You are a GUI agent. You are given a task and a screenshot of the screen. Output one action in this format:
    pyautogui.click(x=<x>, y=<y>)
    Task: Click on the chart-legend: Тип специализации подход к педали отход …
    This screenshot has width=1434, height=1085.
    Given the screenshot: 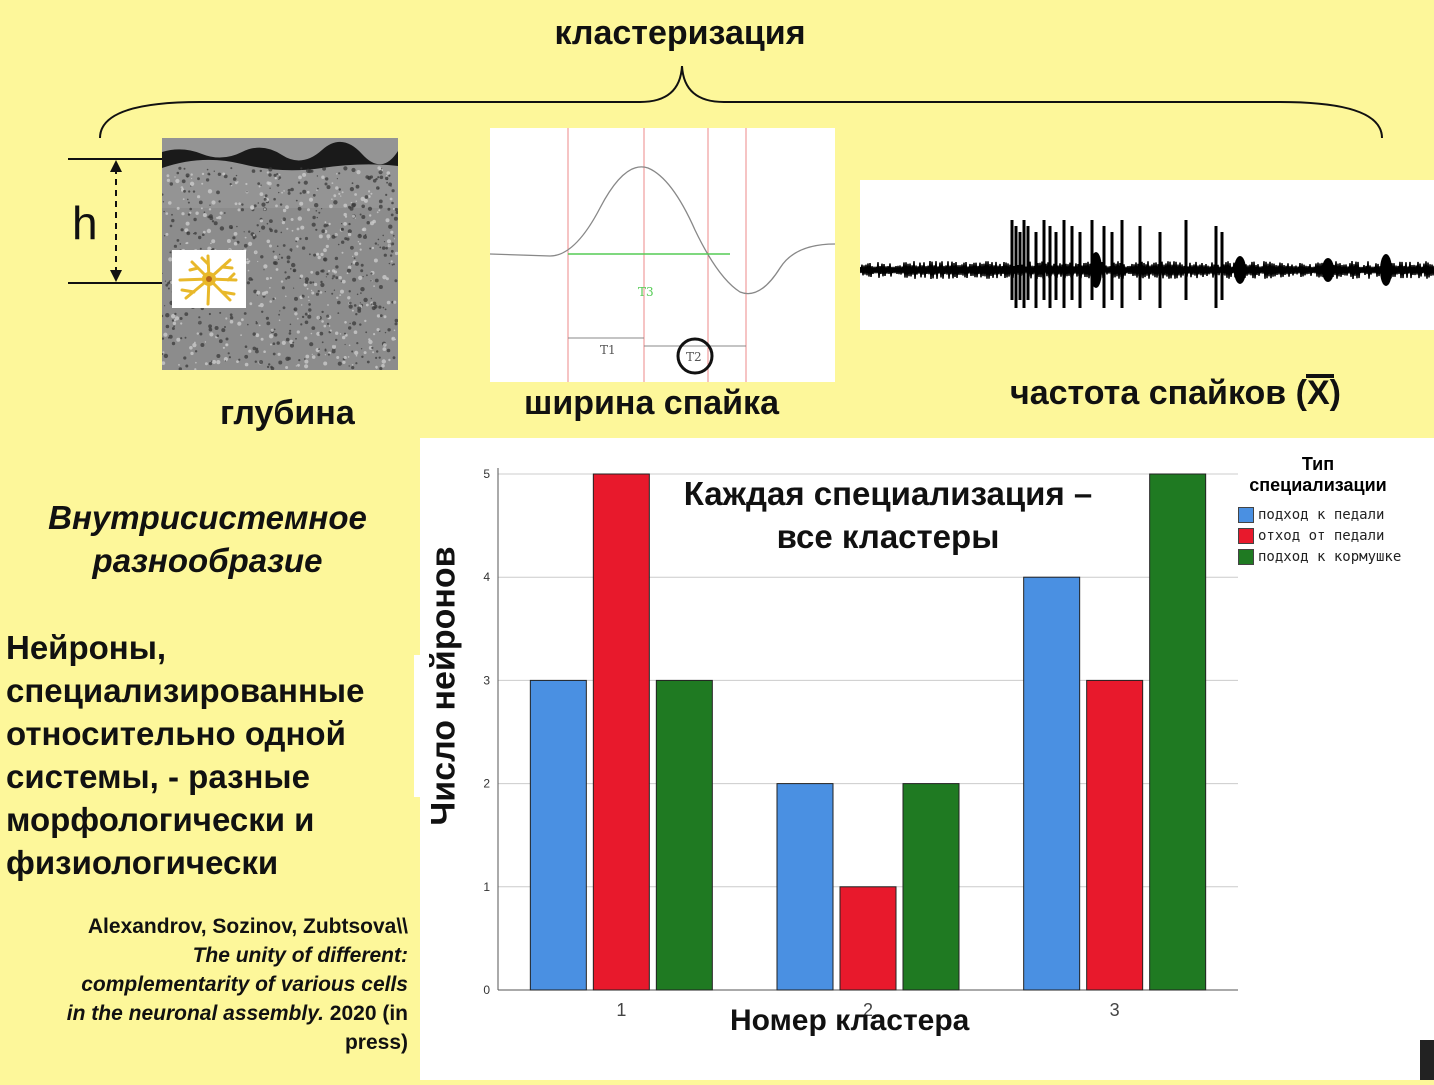 What is the action you would take?
    pyautogui.click(x=1333, y=510)
    